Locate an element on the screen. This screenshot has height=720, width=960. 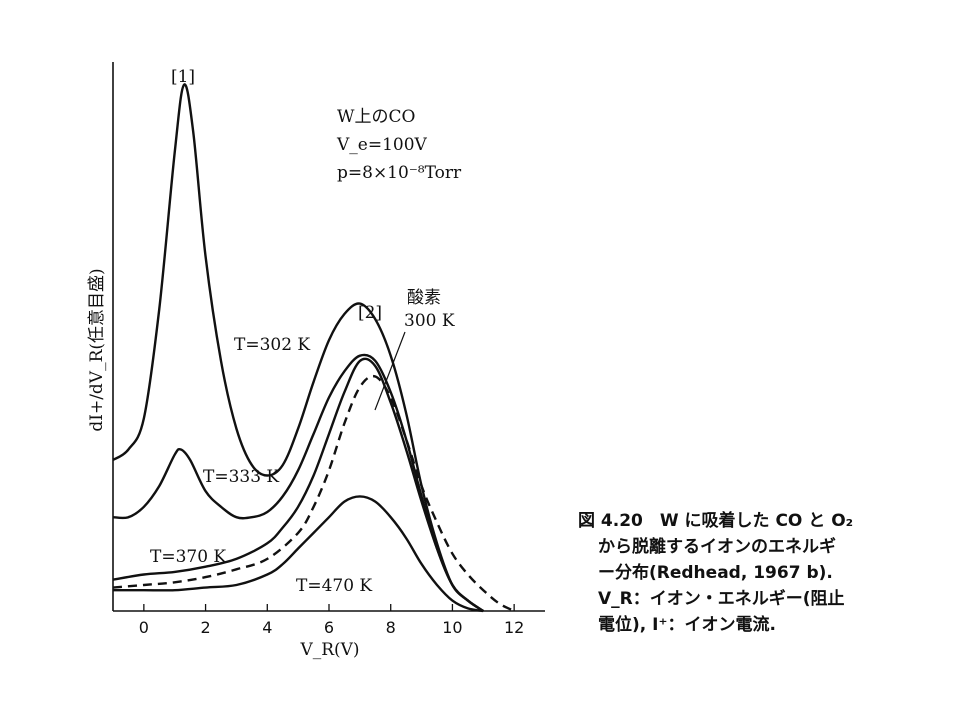
series-label-370: T=370 K is located at coordinates (188, 557).